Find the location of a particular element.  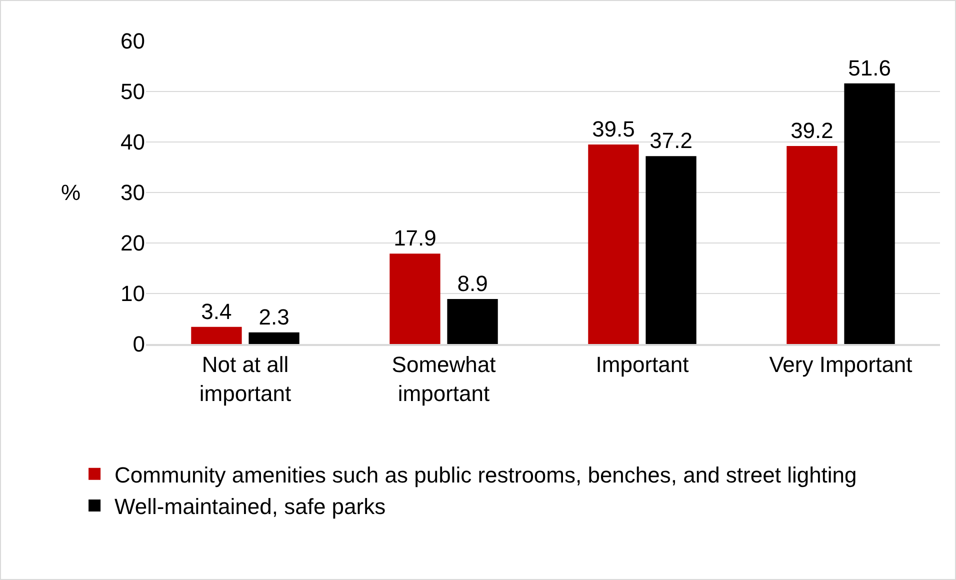

data-label: 2.3 is located at coordinates (274, 317).